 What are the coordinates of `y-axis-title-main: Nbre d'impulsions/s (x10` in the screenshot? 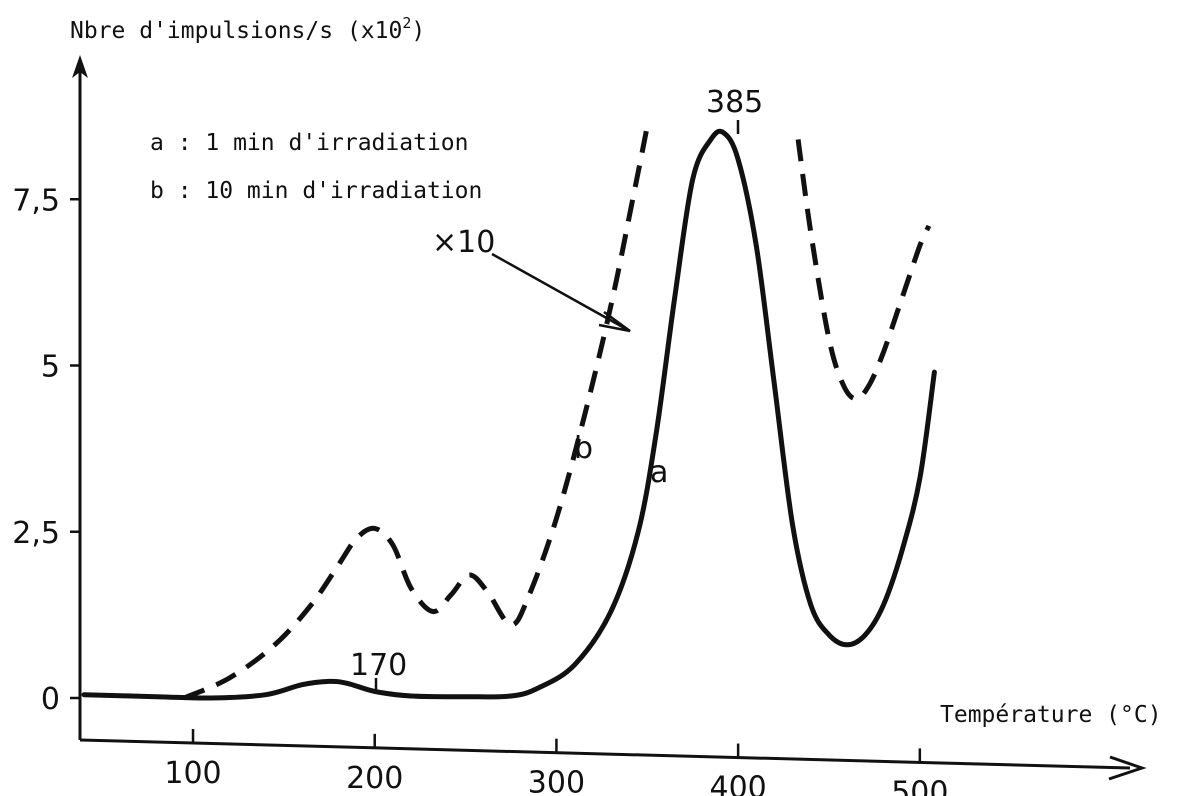 It's located at (236, 31).